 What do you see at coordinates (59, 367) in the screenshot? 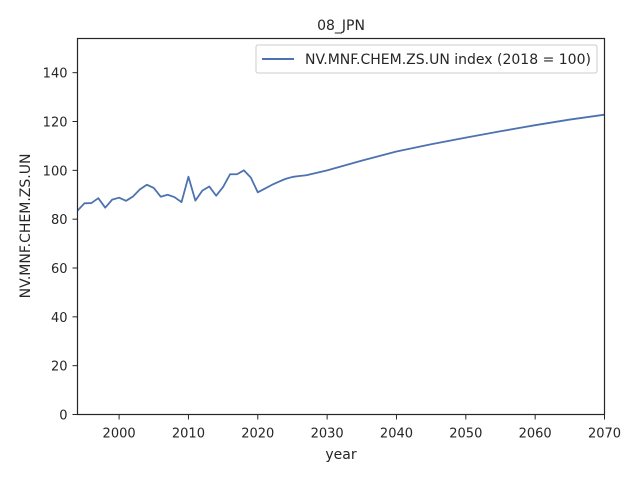
I see `y-tick-label: 20` at bounding box center [59, 367].